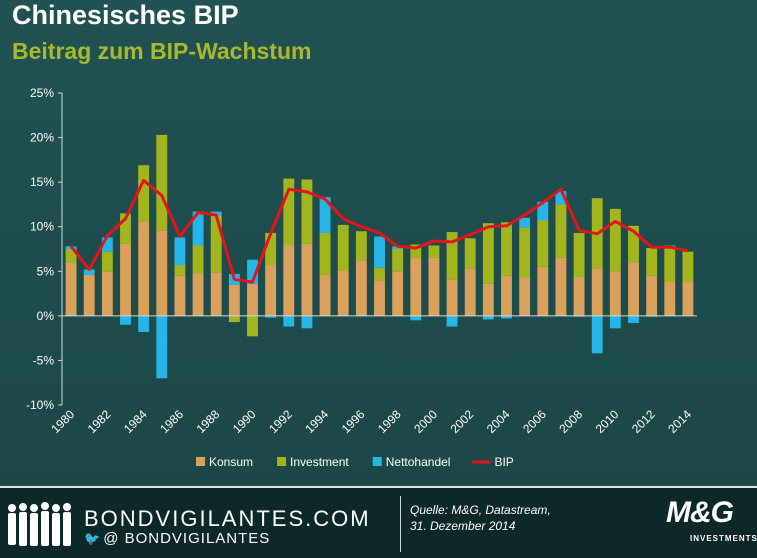 The height and width of the screenshot is (558, 757). Describe the element at coordinates (252, 326) in the screenshot. I see `bar-investment-1990` at that location.